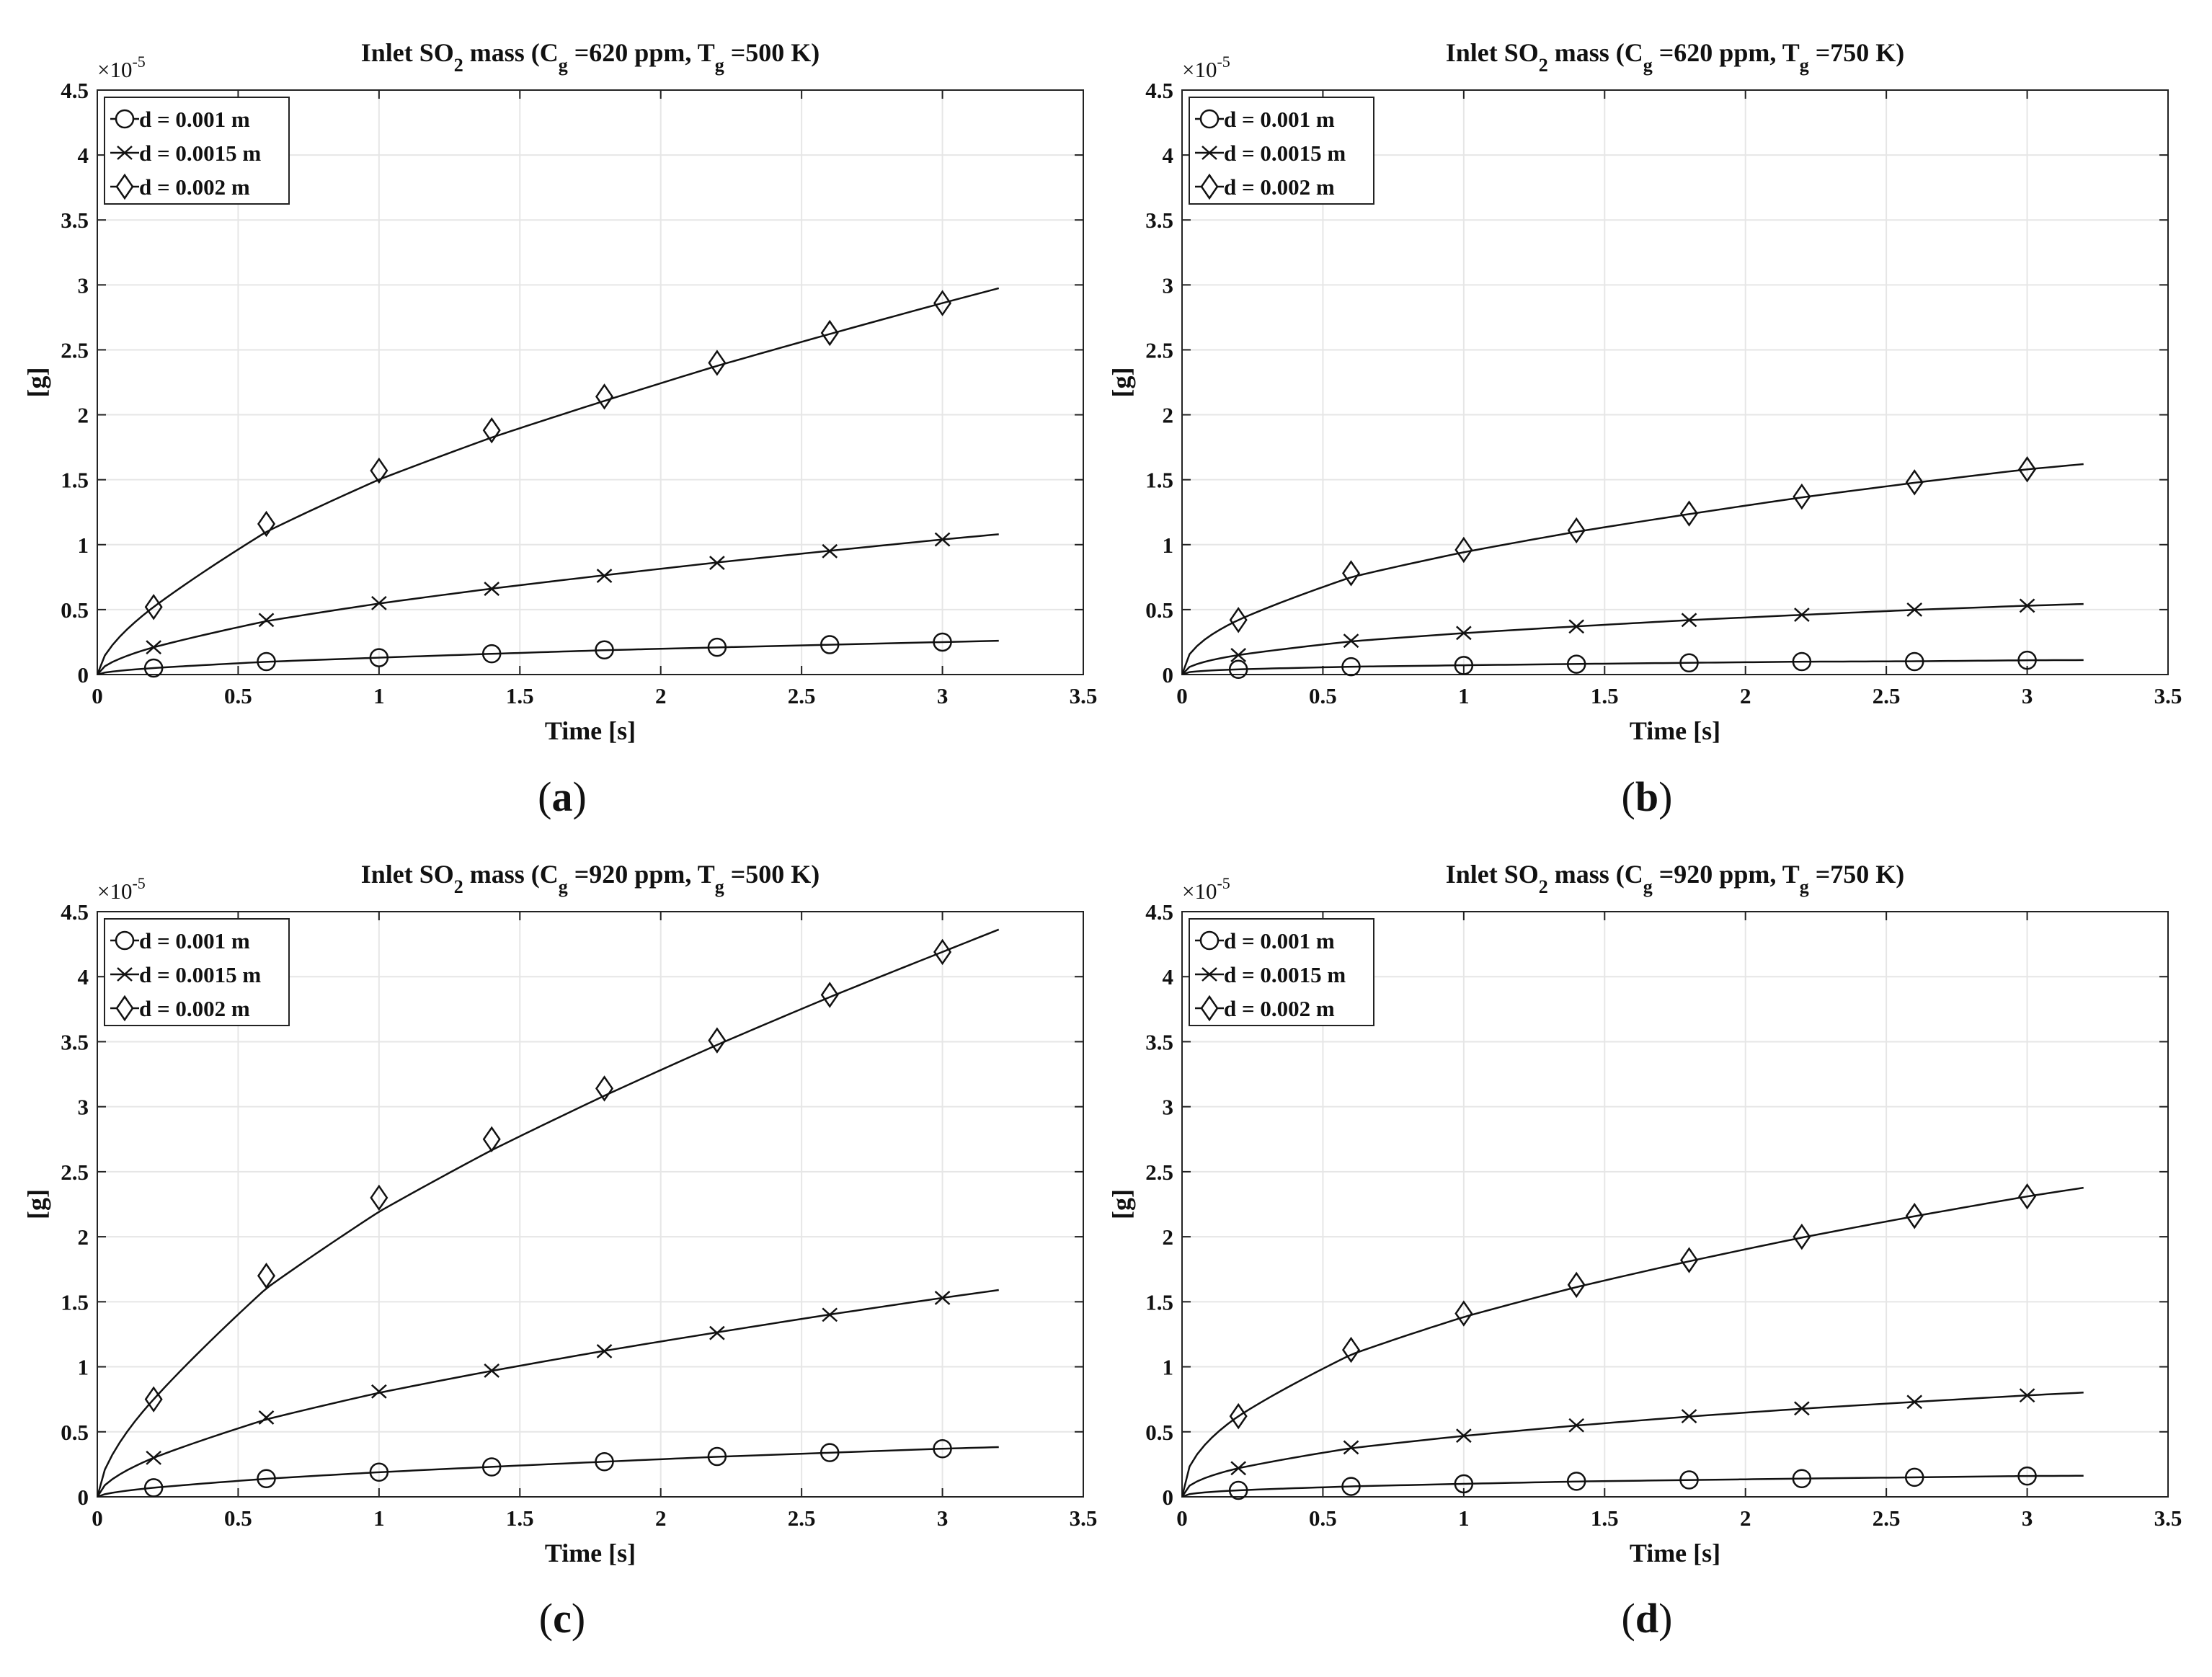 The height and width of the screenshot is (1677, 2212). I want to click on y-tick-label: 1, so click(83, 545).